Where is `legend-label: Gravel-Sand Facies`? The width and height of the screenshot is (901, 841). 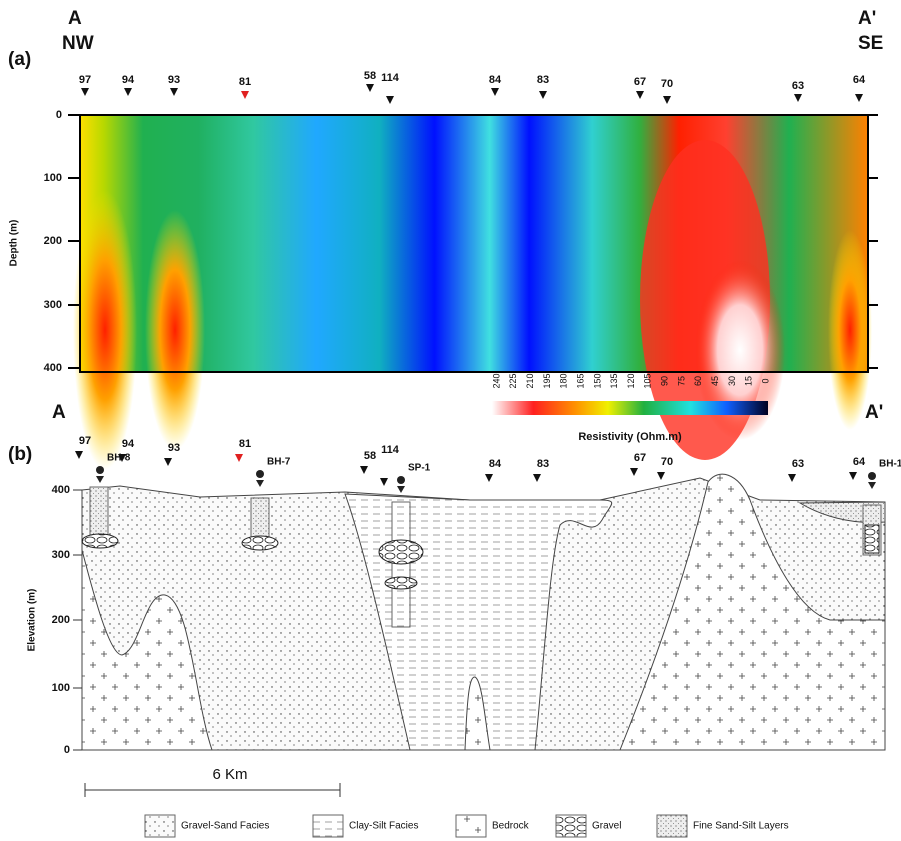
legend-label: Gravel-Sand Facies is located at coordinates (225, 826).